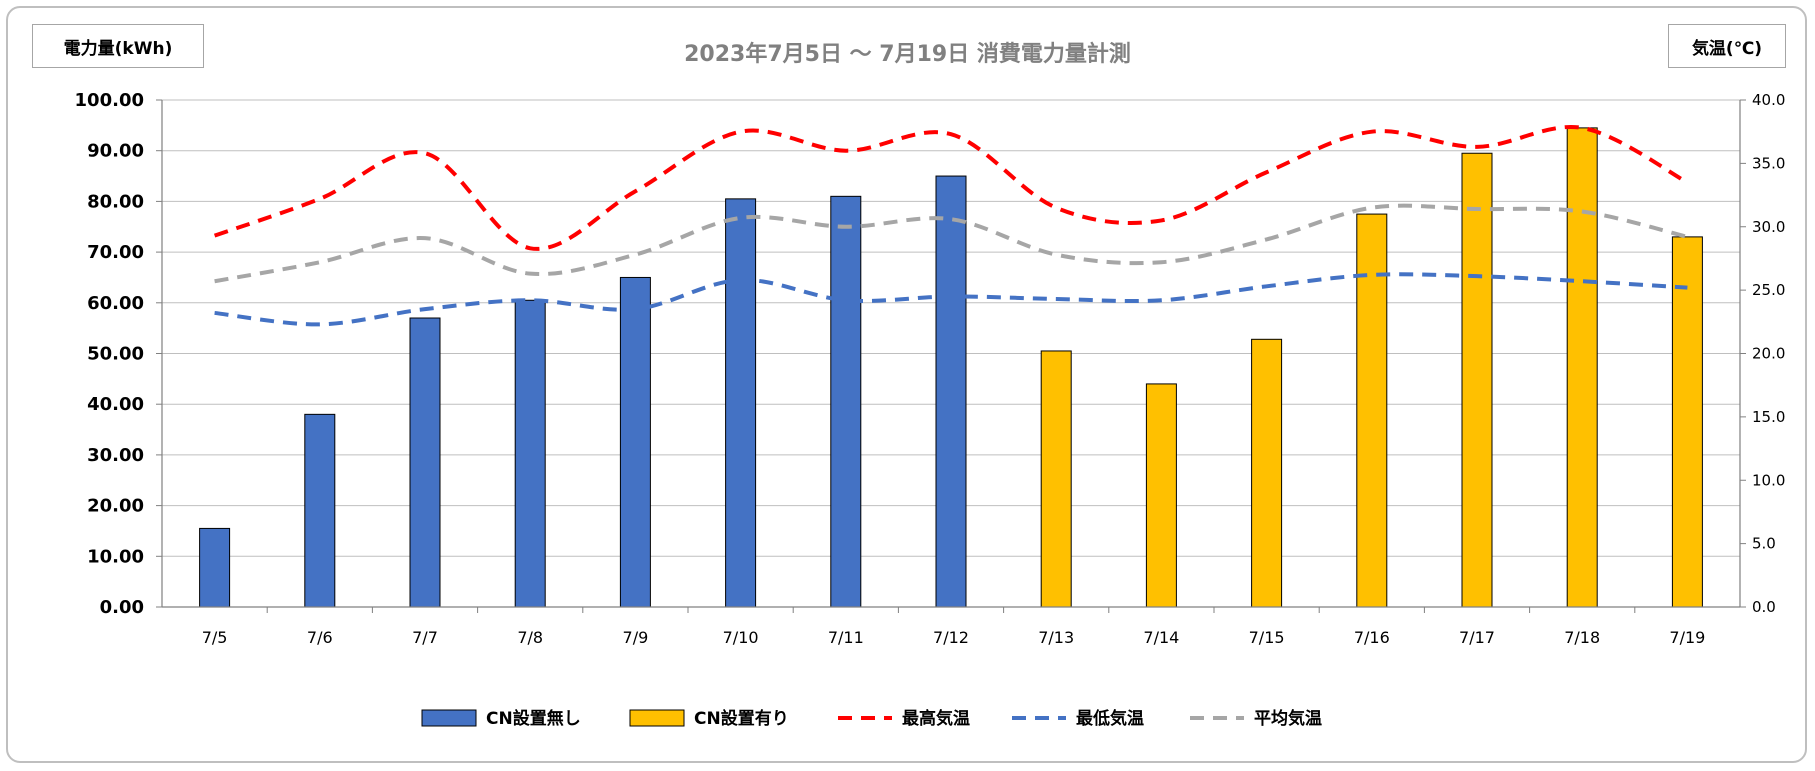 Image resolution: width=1815 pixels, height=771 pixels. What do you see at coordinates (1768, 163) in the screenshot?
I see `right-tick-label: 35.0` at bounding box center [1768, 163].